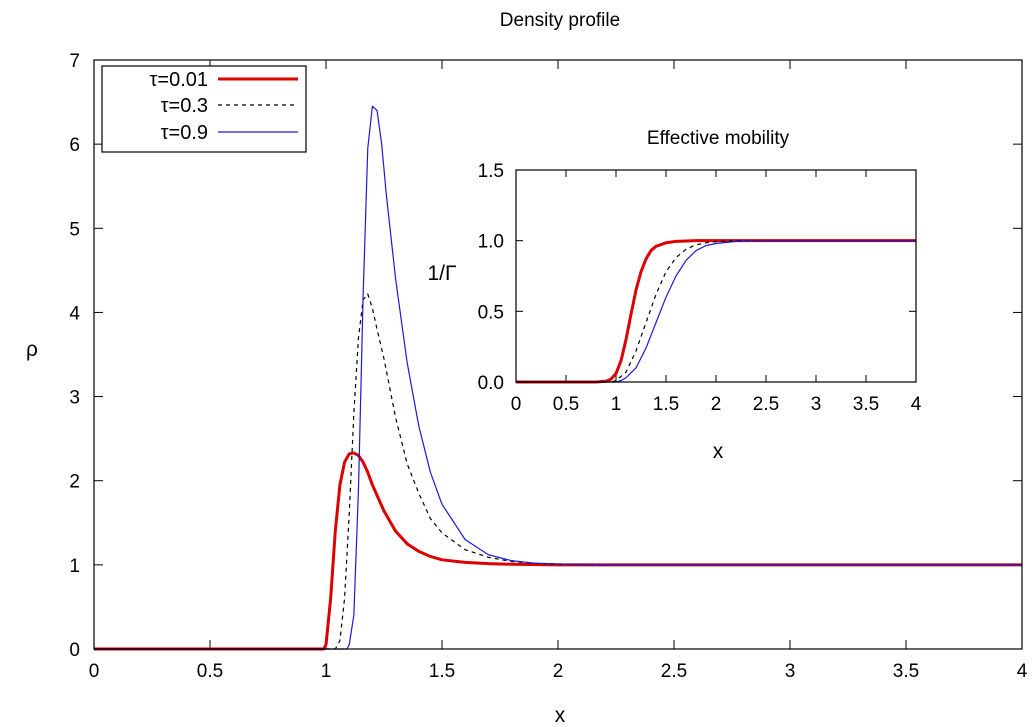  I want to click on inset-background, so click(716, 276).